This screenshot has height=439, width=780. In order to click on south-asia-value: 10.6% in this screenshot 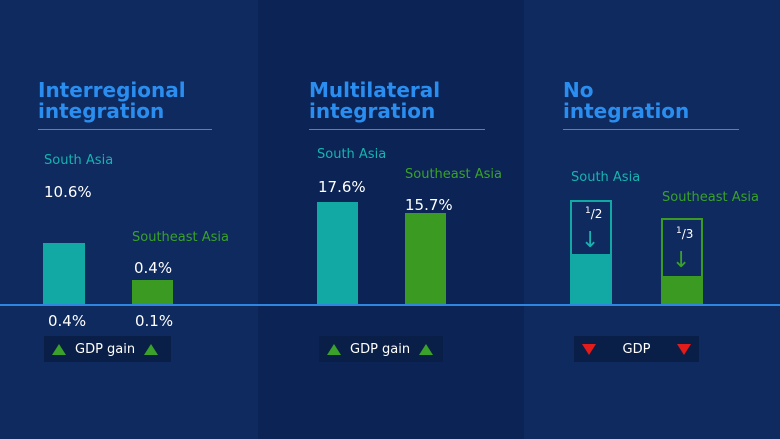, I will do `click(68, 192)`.